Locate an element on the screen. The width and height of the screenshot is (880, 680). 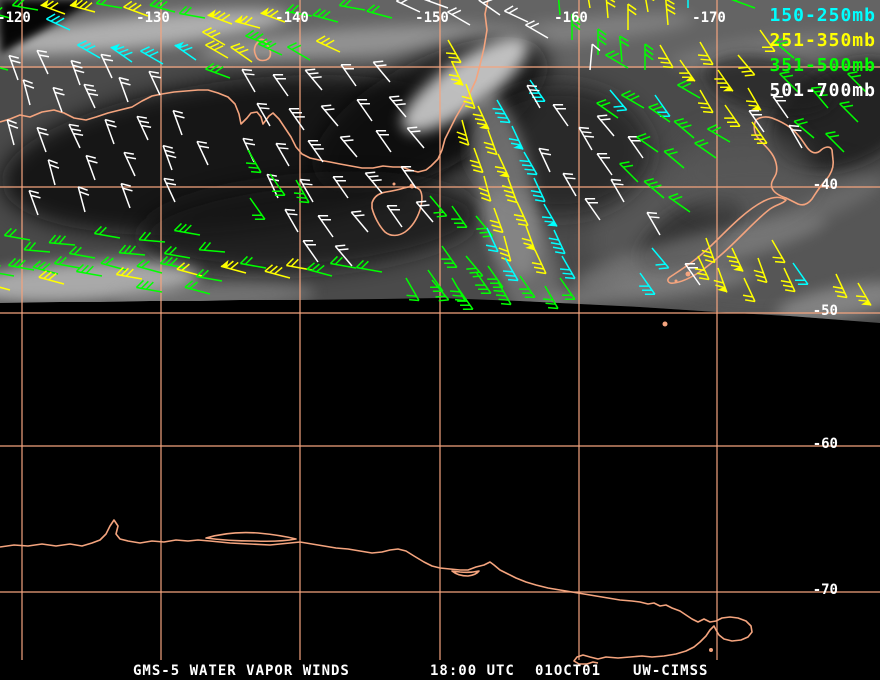
longitude-label: -120 is located at coordinates (15, 18).